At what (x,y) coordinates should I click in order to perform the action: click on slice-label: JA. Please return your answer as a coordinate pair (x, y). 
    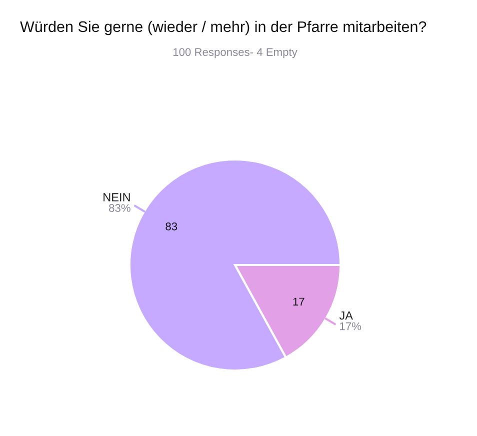
    Looking at the image, I should click on (346, 315).